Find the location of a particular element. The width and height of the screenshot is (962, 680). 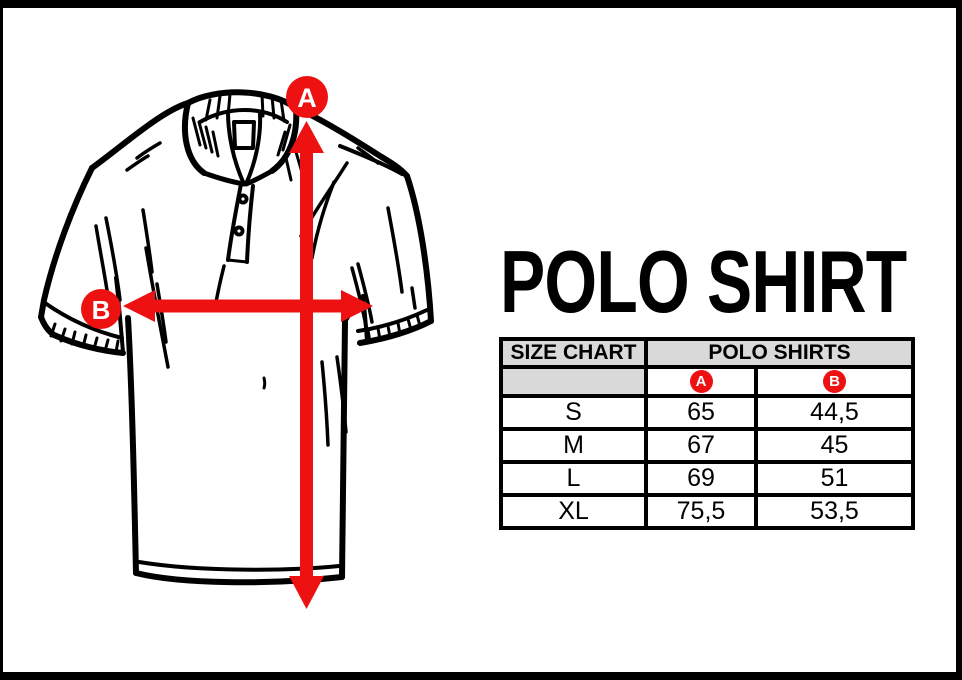

size-cell: M is located at coordinates (573, 445).